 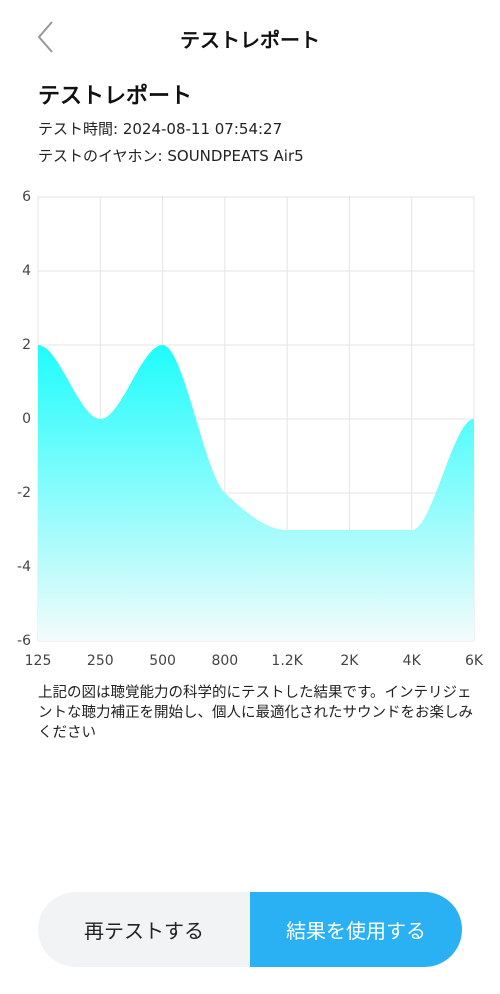 I want to click on button-group: 再テストする 結果を使用する, so click(x=250, y=929).